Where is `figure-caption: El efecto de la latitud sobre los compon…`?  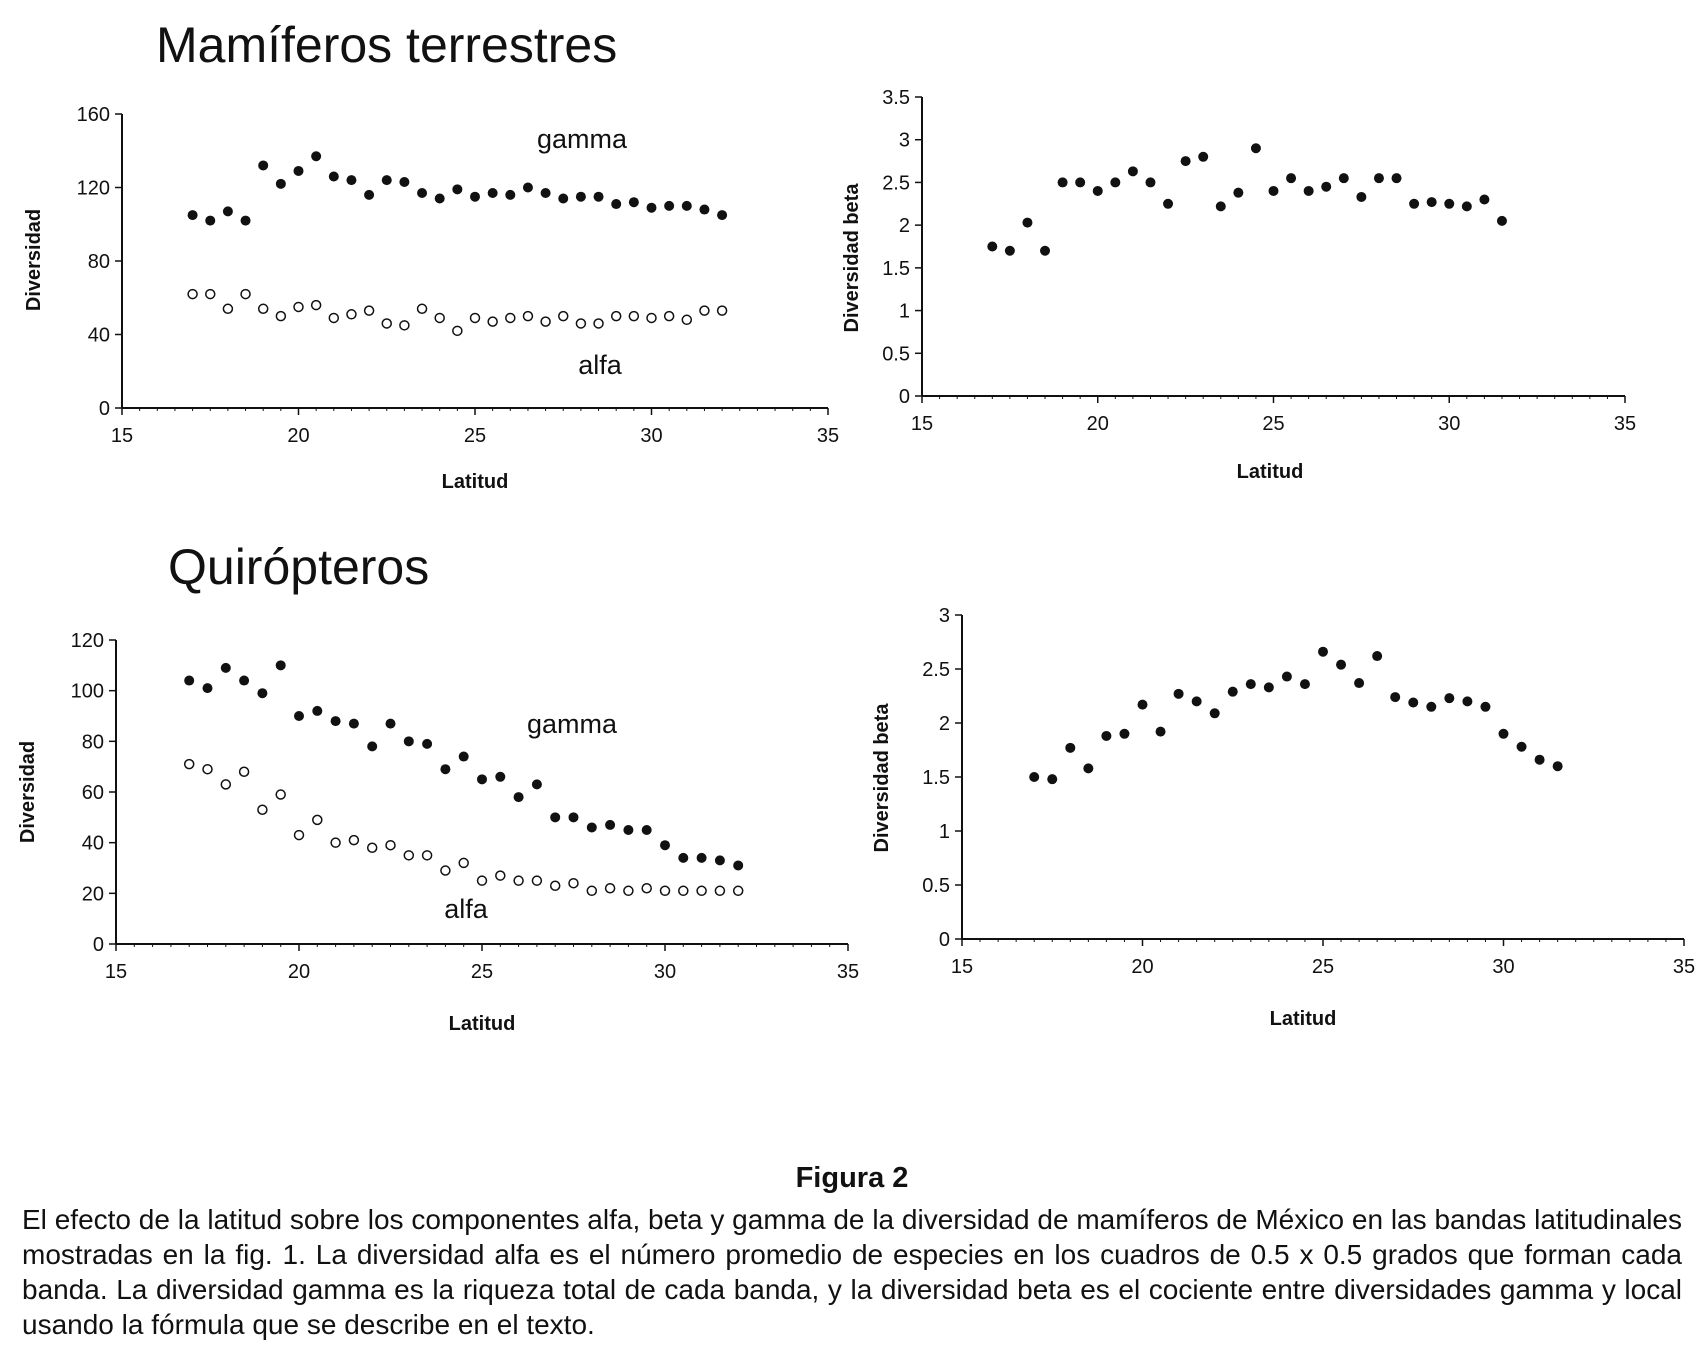
figure-caption: El efecto de la latitud sobre los compon… is located at coordinates (852, 1272).